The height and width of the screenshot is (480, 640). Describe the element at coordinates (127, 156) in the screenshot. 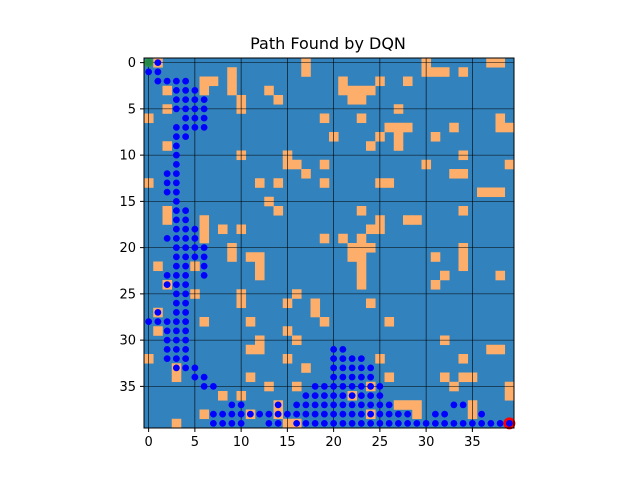

I see `y-tick-label: 10` at that location.